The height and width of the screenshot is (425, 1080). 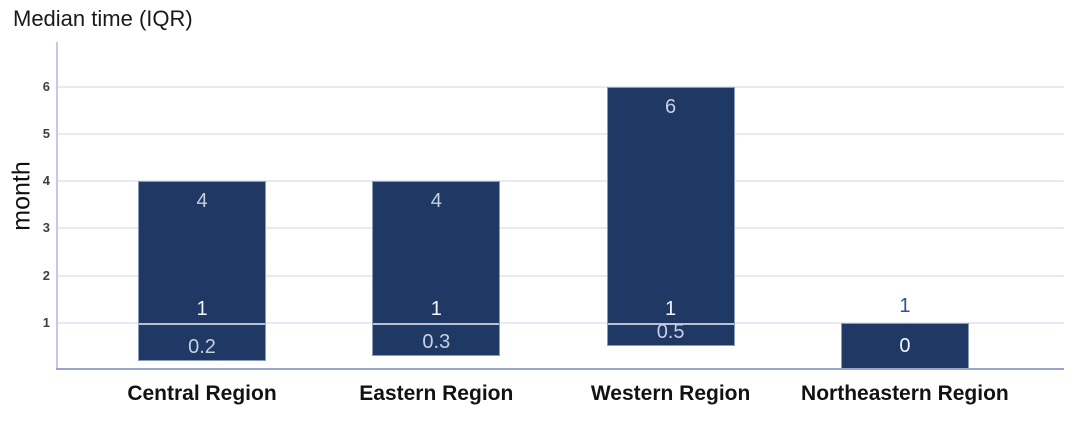 What do you see at coordinates (46, 322) in the screenshot?
I see `y-tick-label: 1` at bounding box center [46, 322].